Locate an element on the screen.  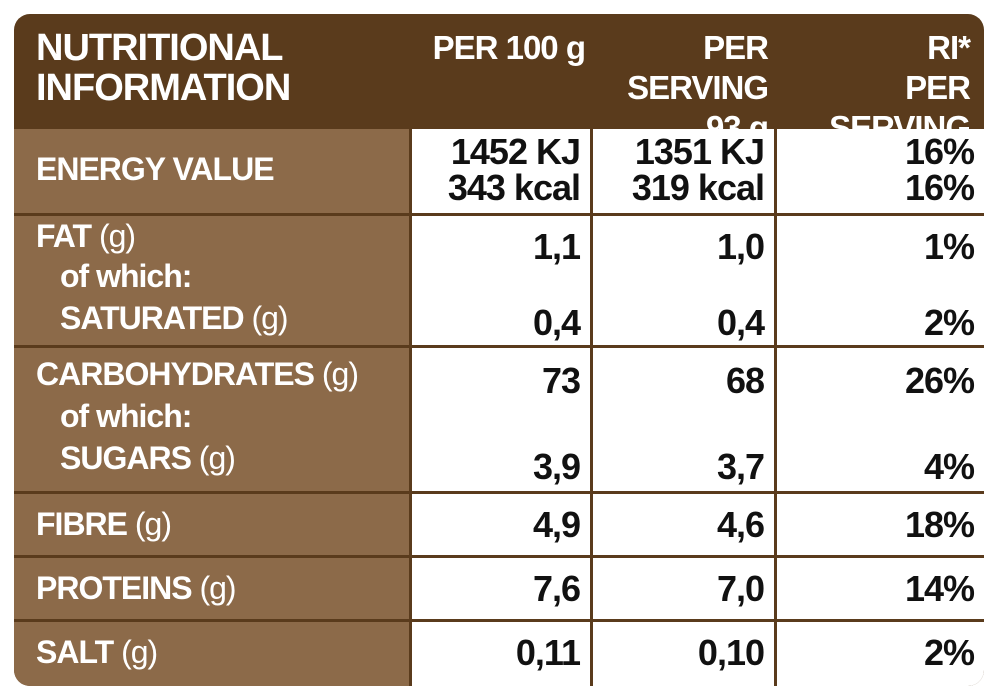
row-label-energy: ENERGY VALUE is located at coordinates (155, 169).